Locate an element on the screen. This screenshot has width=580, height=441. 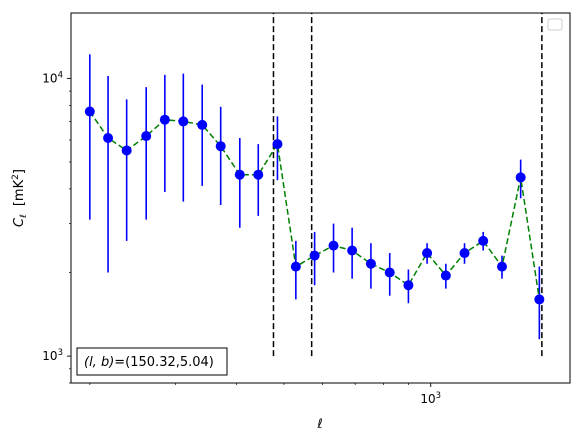
y-tick-label-1: 10⁴ is located at coordinates (52, 77).